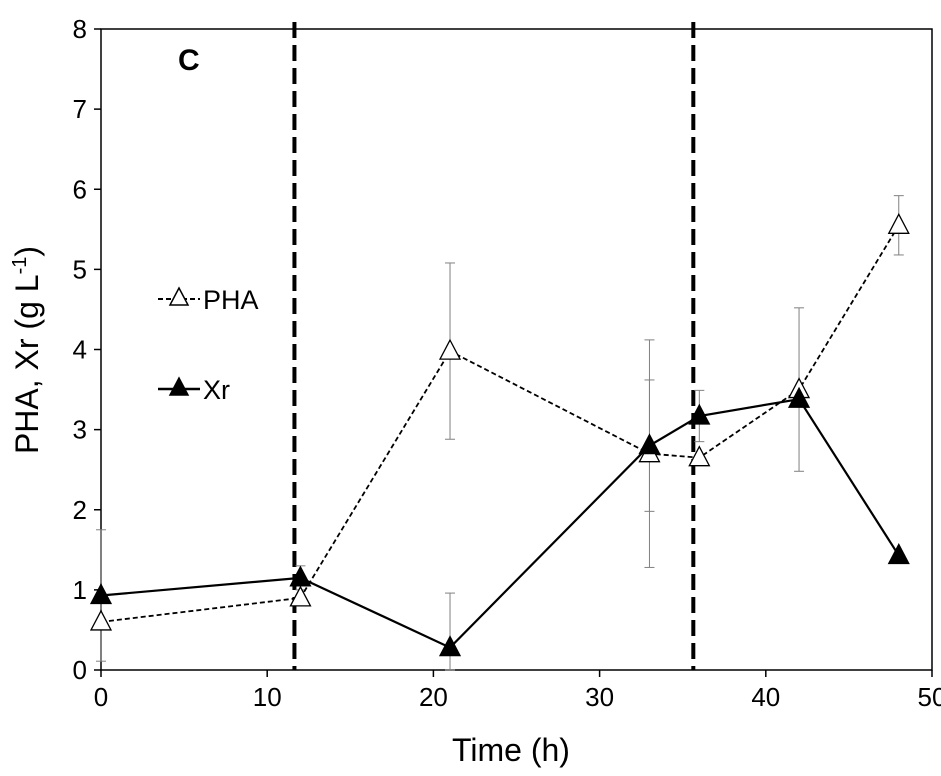 This screenshot has width=941, height=776. Describe the element at coordinates (179, 296) in the screenshot. I see `legend-marker-pha` at that location.